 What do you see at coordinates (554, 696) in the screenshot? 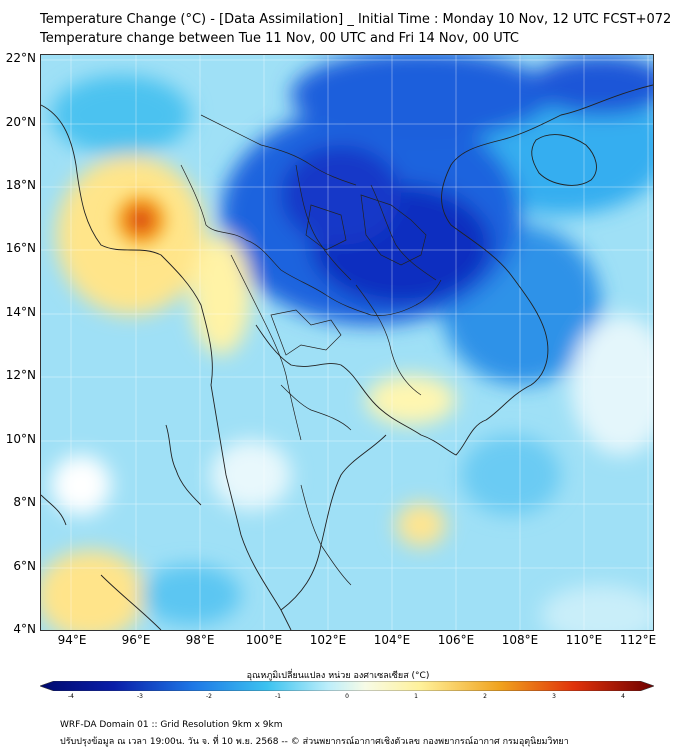
I see `colorbar-tick: 3` at bounding box center [554, 696].